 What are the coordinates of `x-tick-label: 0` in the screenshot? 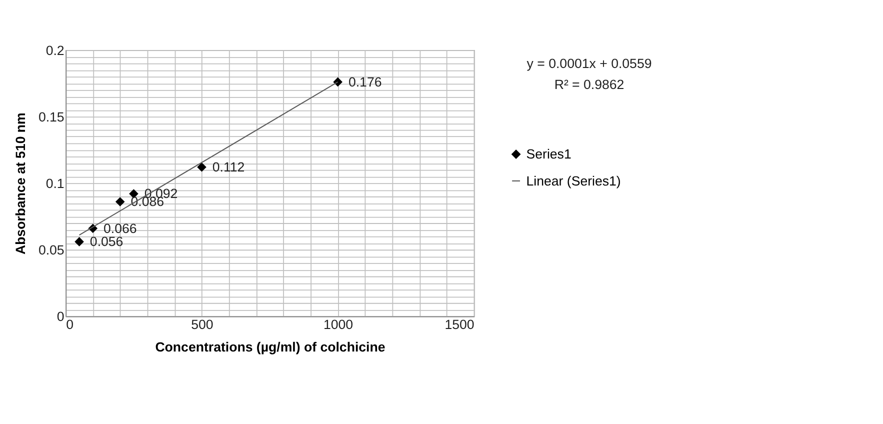 It's located at (70, 324).